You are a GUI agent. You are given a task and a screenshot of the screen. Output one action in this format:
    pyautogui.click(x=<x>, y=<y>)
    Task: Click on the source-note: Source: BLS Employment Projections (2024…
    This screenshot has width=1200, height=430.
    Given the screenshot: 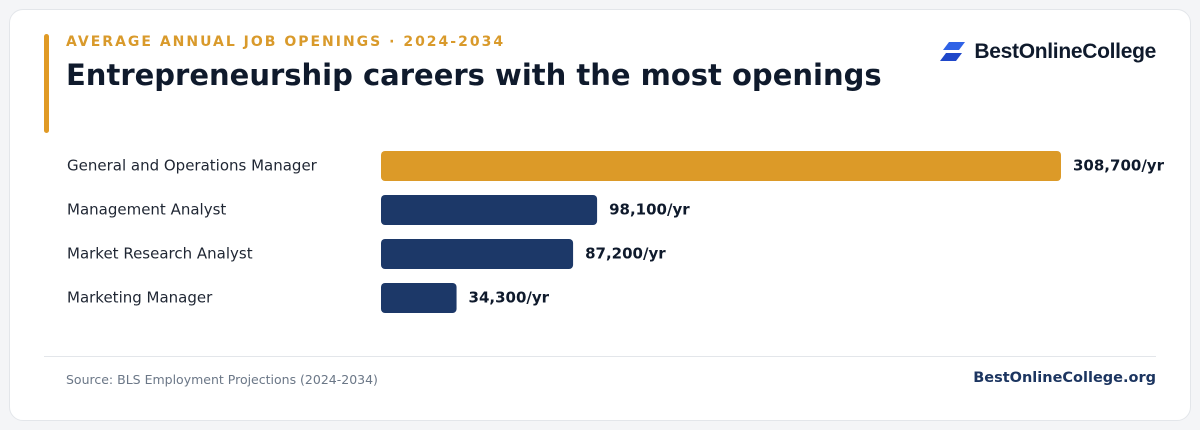 What is the action you would take?
    pyautogui.click(x=222, y=379)
    